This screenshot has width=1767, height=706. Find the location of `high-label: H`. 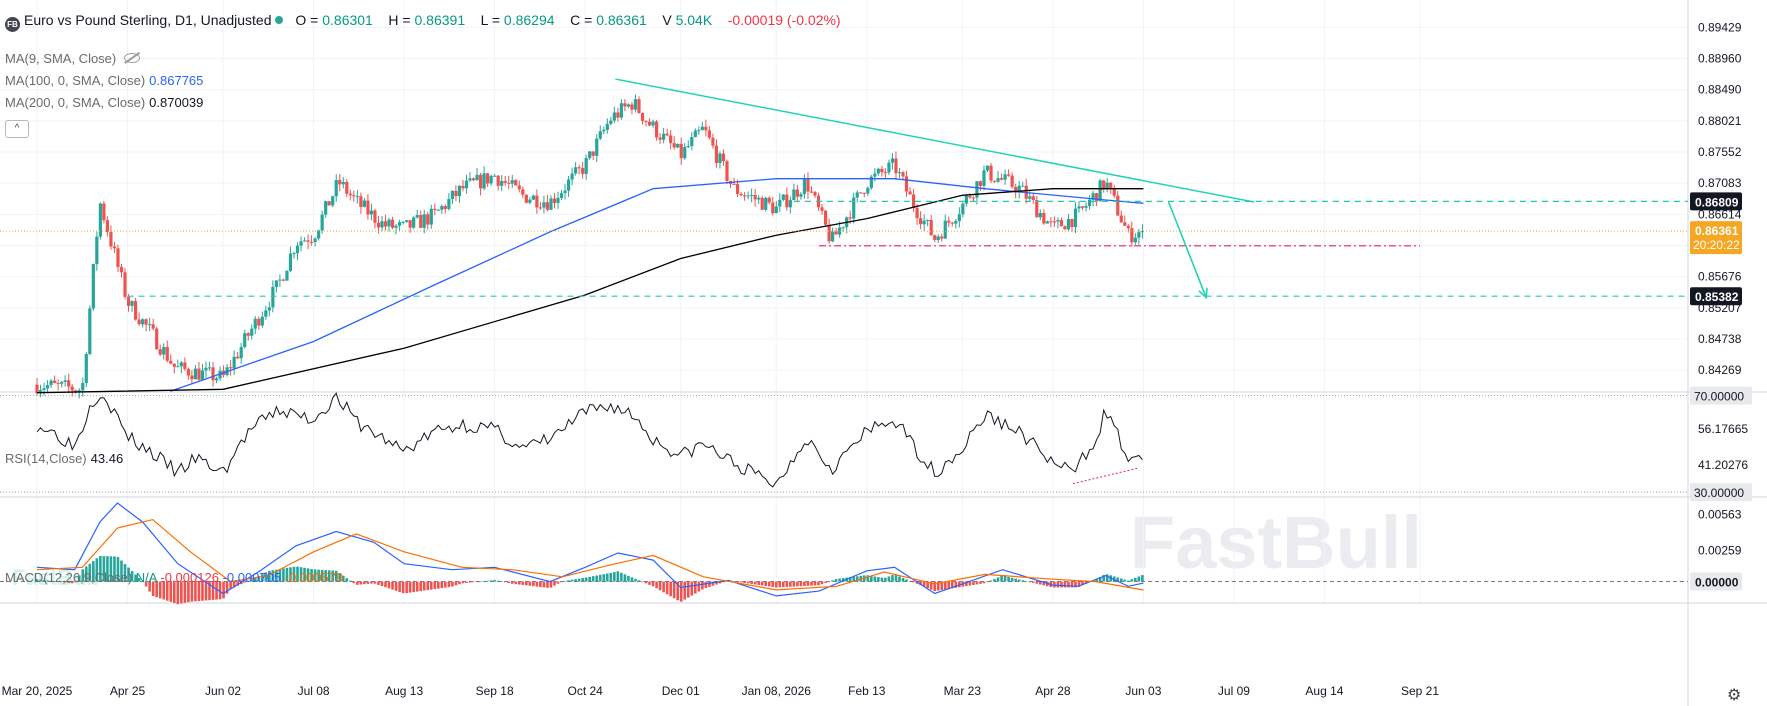

high-label: H is located at coordinates (393, 20).